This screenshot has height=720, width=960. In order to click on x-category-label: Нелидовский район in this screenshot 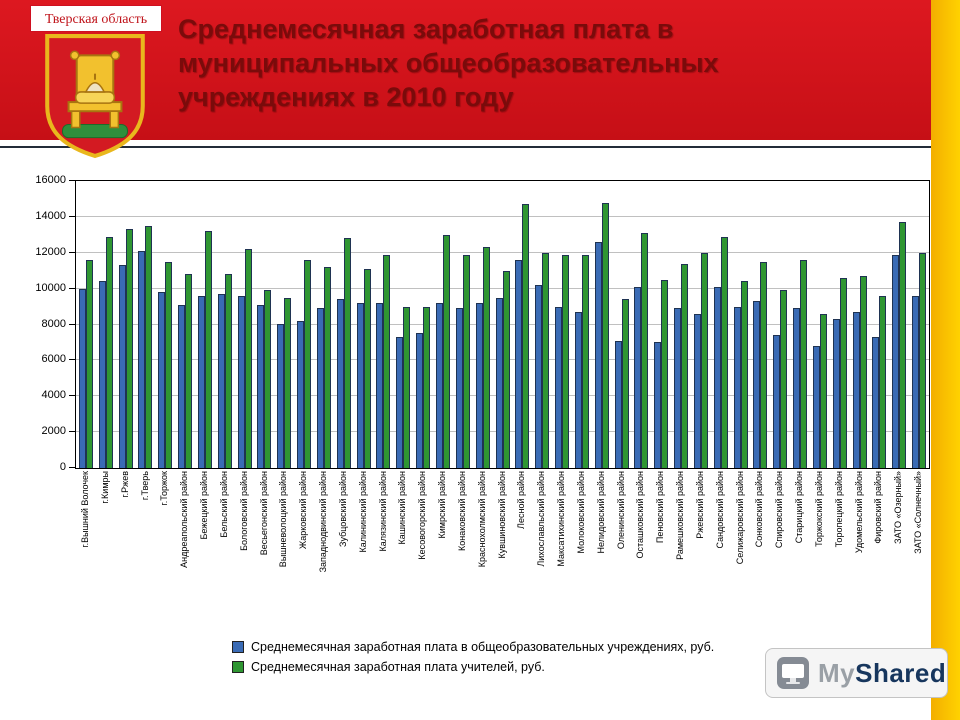, I will do `click(600, 512)`.